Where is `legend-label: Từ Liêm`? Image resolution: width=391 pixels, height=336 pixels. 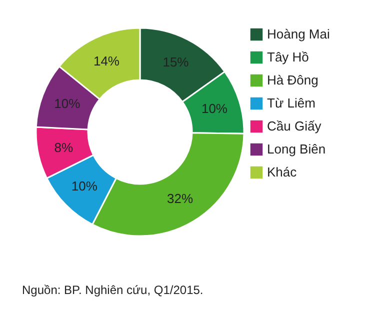 legend-label: Từ Liêm is located at coordinates (291, 103).